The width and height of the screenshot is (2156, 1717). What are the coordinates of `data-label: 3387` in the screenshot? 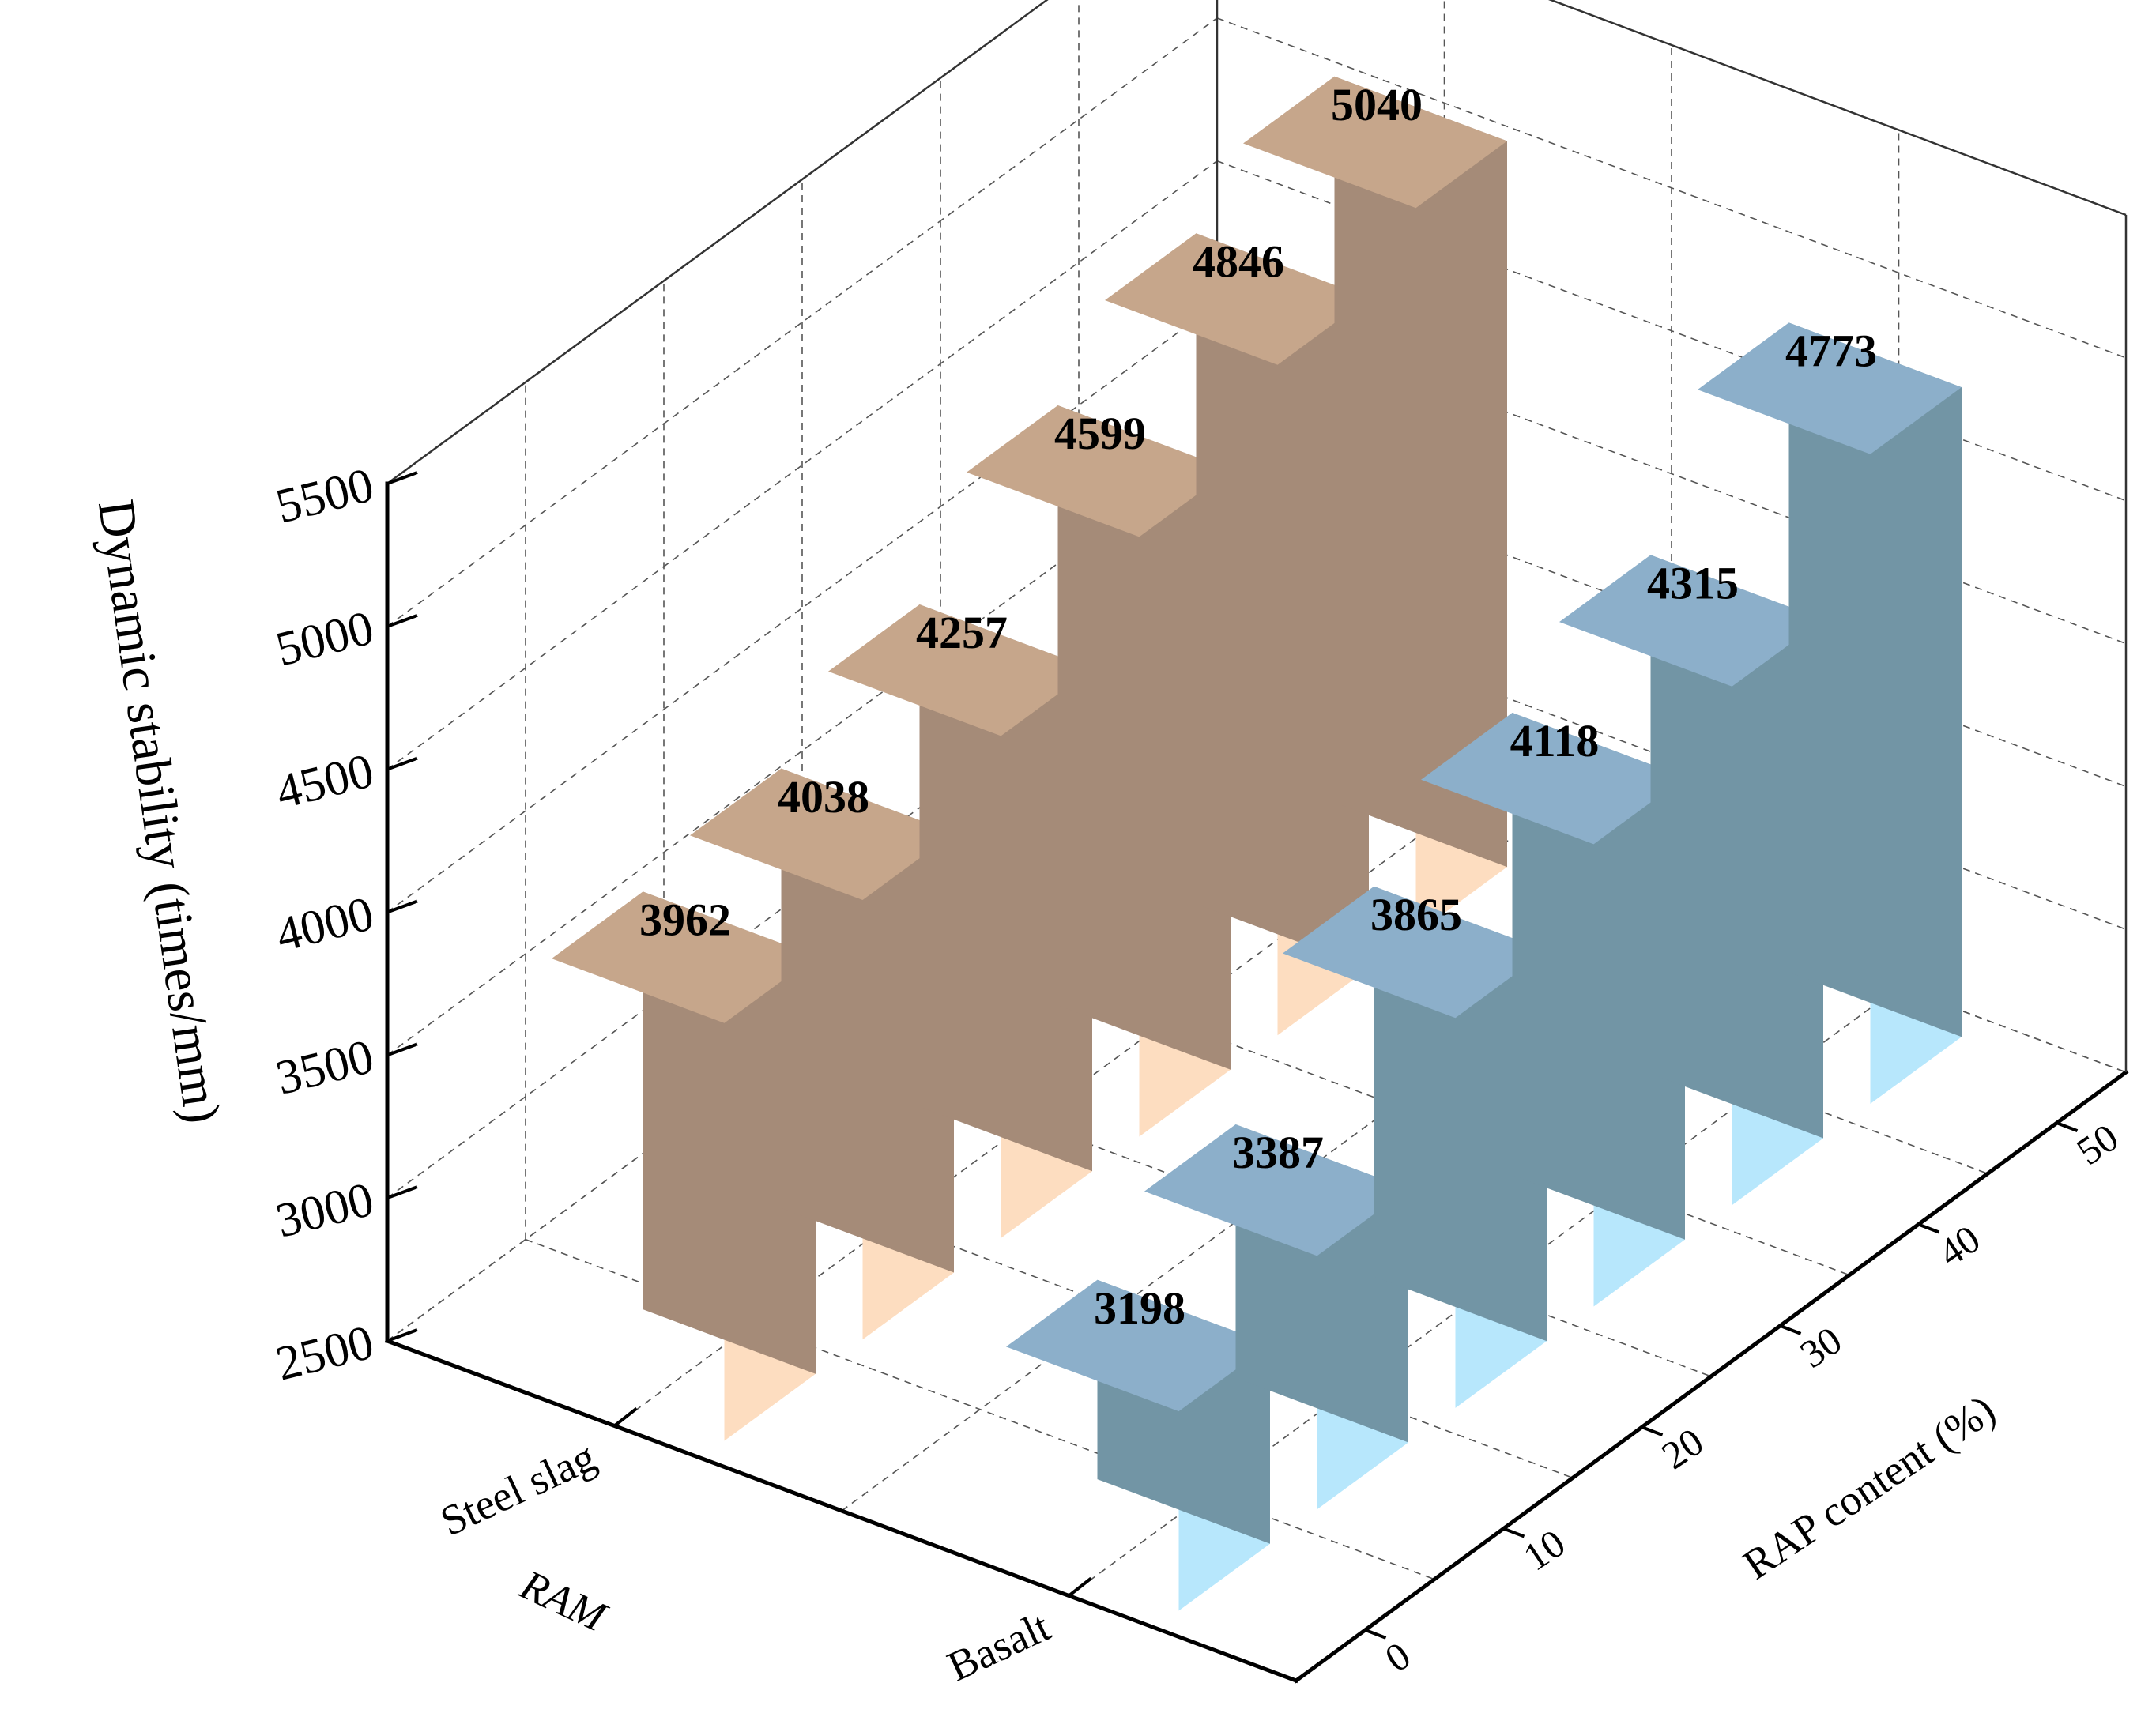 It's located at (1278, 1152).